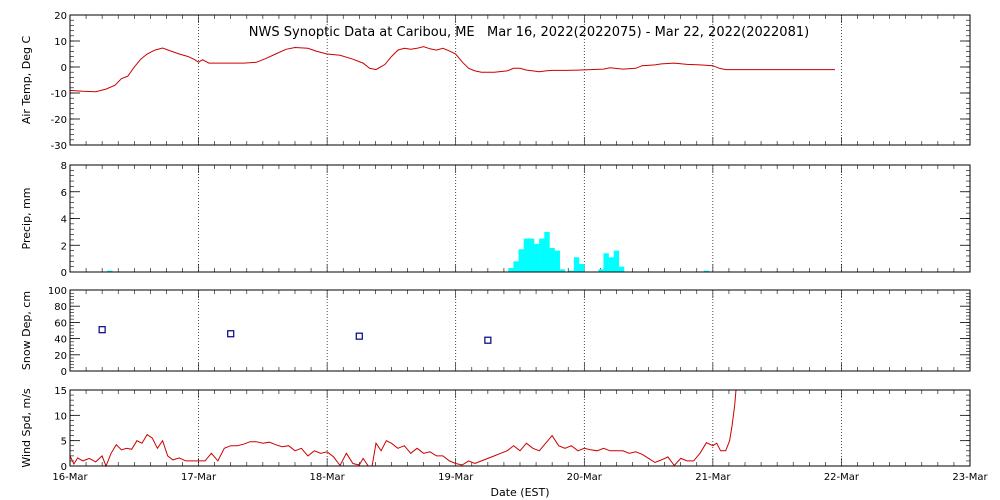  What do you see at coordinates (64, 166) in the screenshot?
I see `precip-y-tick-label: 8` at bounding box center [64, 166].